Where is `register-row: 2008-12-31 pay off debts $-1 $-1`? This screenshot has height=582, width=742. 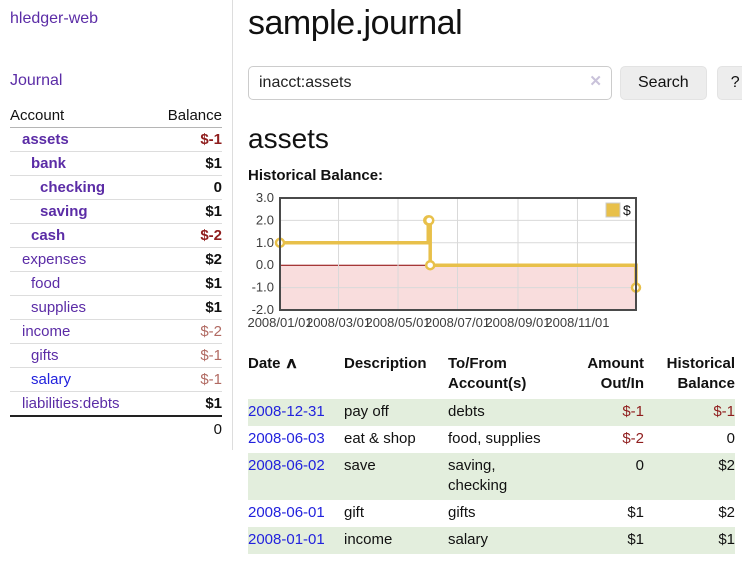
register-row: 2008-12-31 pay off debts $-1 $-1 is located at coordinates (491, 412).